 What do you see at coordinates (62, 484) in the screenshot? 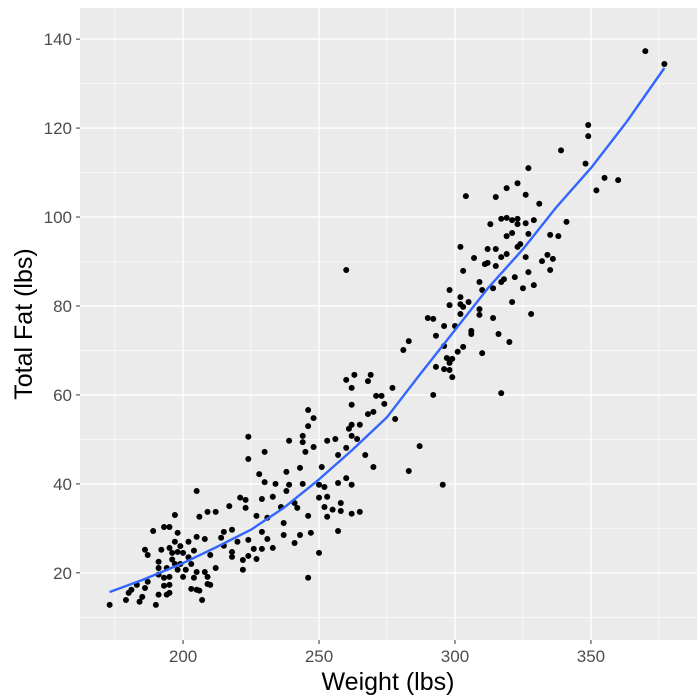
I see `y-tick-label: 40` at bounding box center [62, 484].